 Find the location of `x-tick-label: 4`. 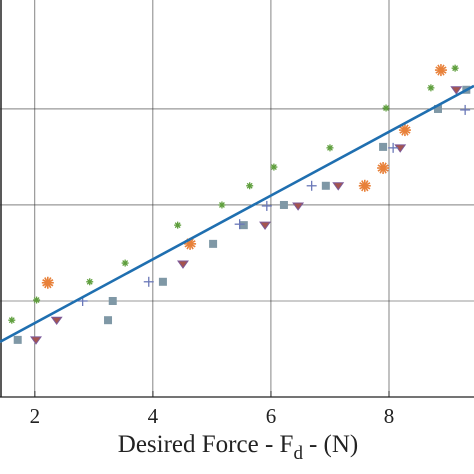

x-tick-label: 4 is located at coordinates (153, 416).